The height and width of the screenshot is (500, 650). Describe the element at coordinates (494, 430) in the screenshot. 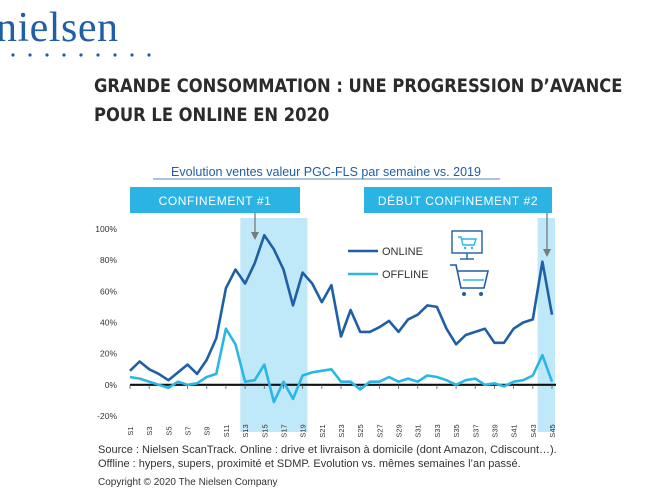

I see `x-tick-label: S39` at that location.